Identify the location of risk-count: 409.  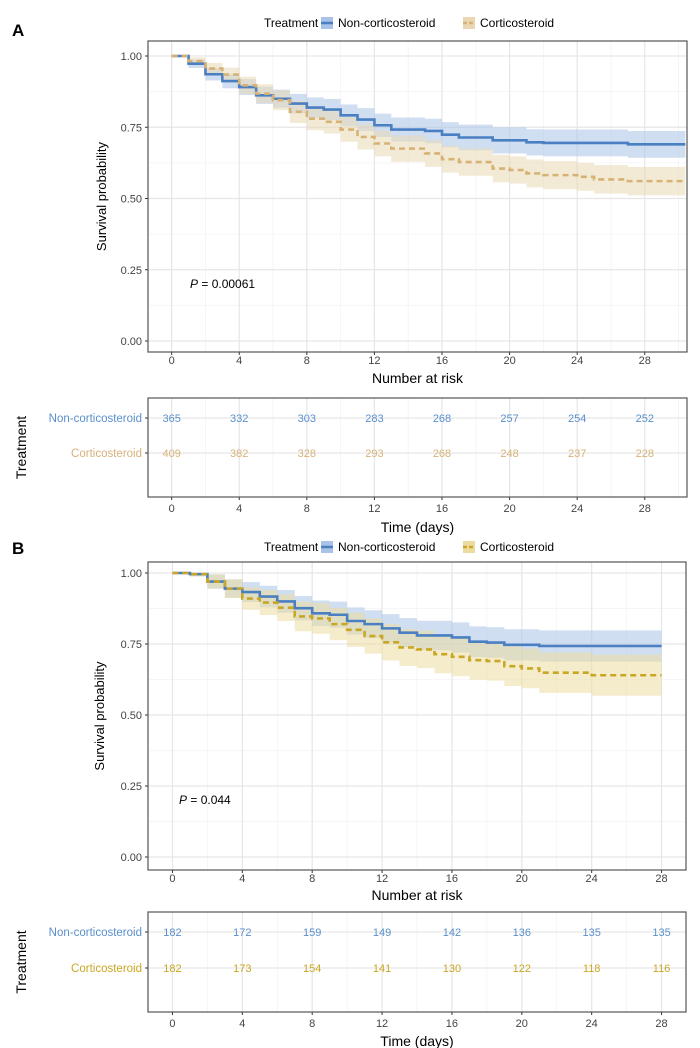
(171, 454).